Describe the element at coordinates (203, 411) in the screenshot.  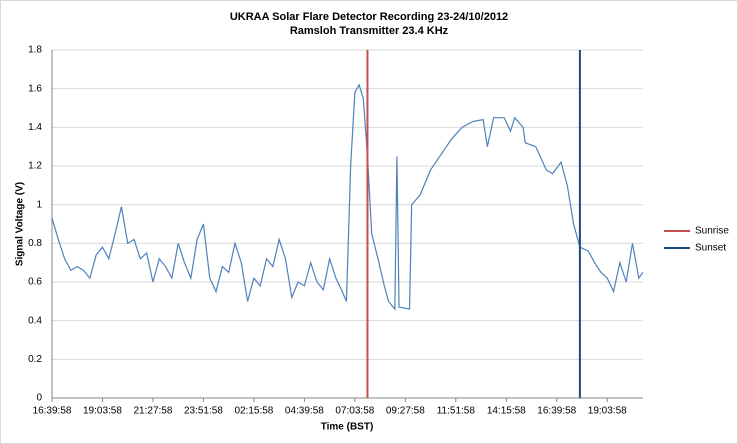
I see `x-tick-label: 23:51:58` at that location.